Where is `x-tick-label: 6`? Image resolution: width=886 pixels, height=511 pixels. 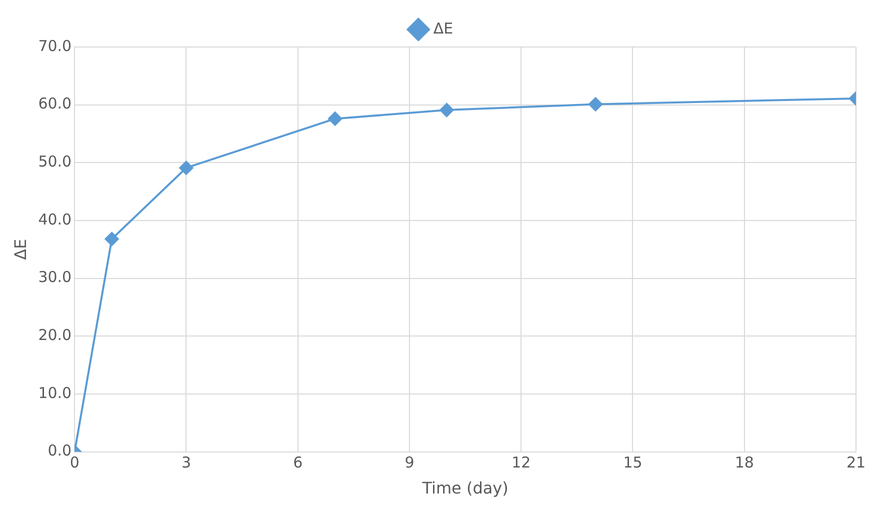 x-tick-label: 6 is located at coordinates (298, 463).